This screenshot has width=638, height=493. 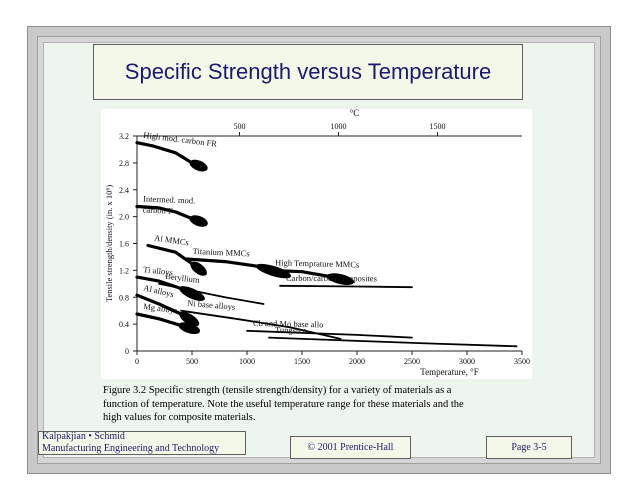 I want to click on x2-tick-label: 1000, so click(x=339, y=126).